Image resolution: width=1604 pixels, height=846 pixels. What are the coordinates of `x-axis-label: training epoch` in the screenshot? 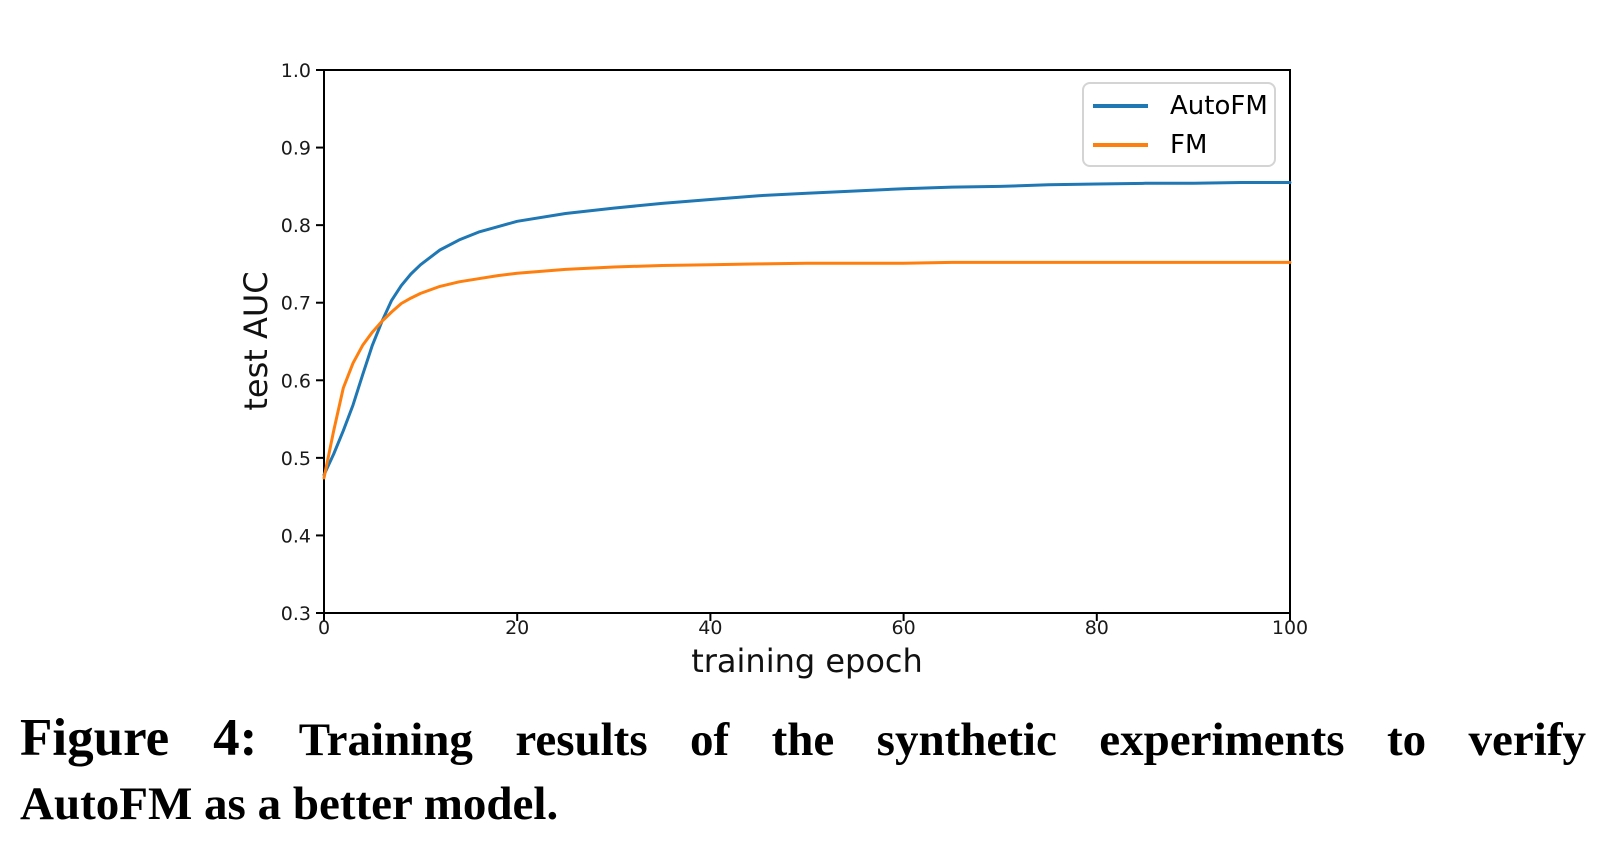 It's located at (807, 661).